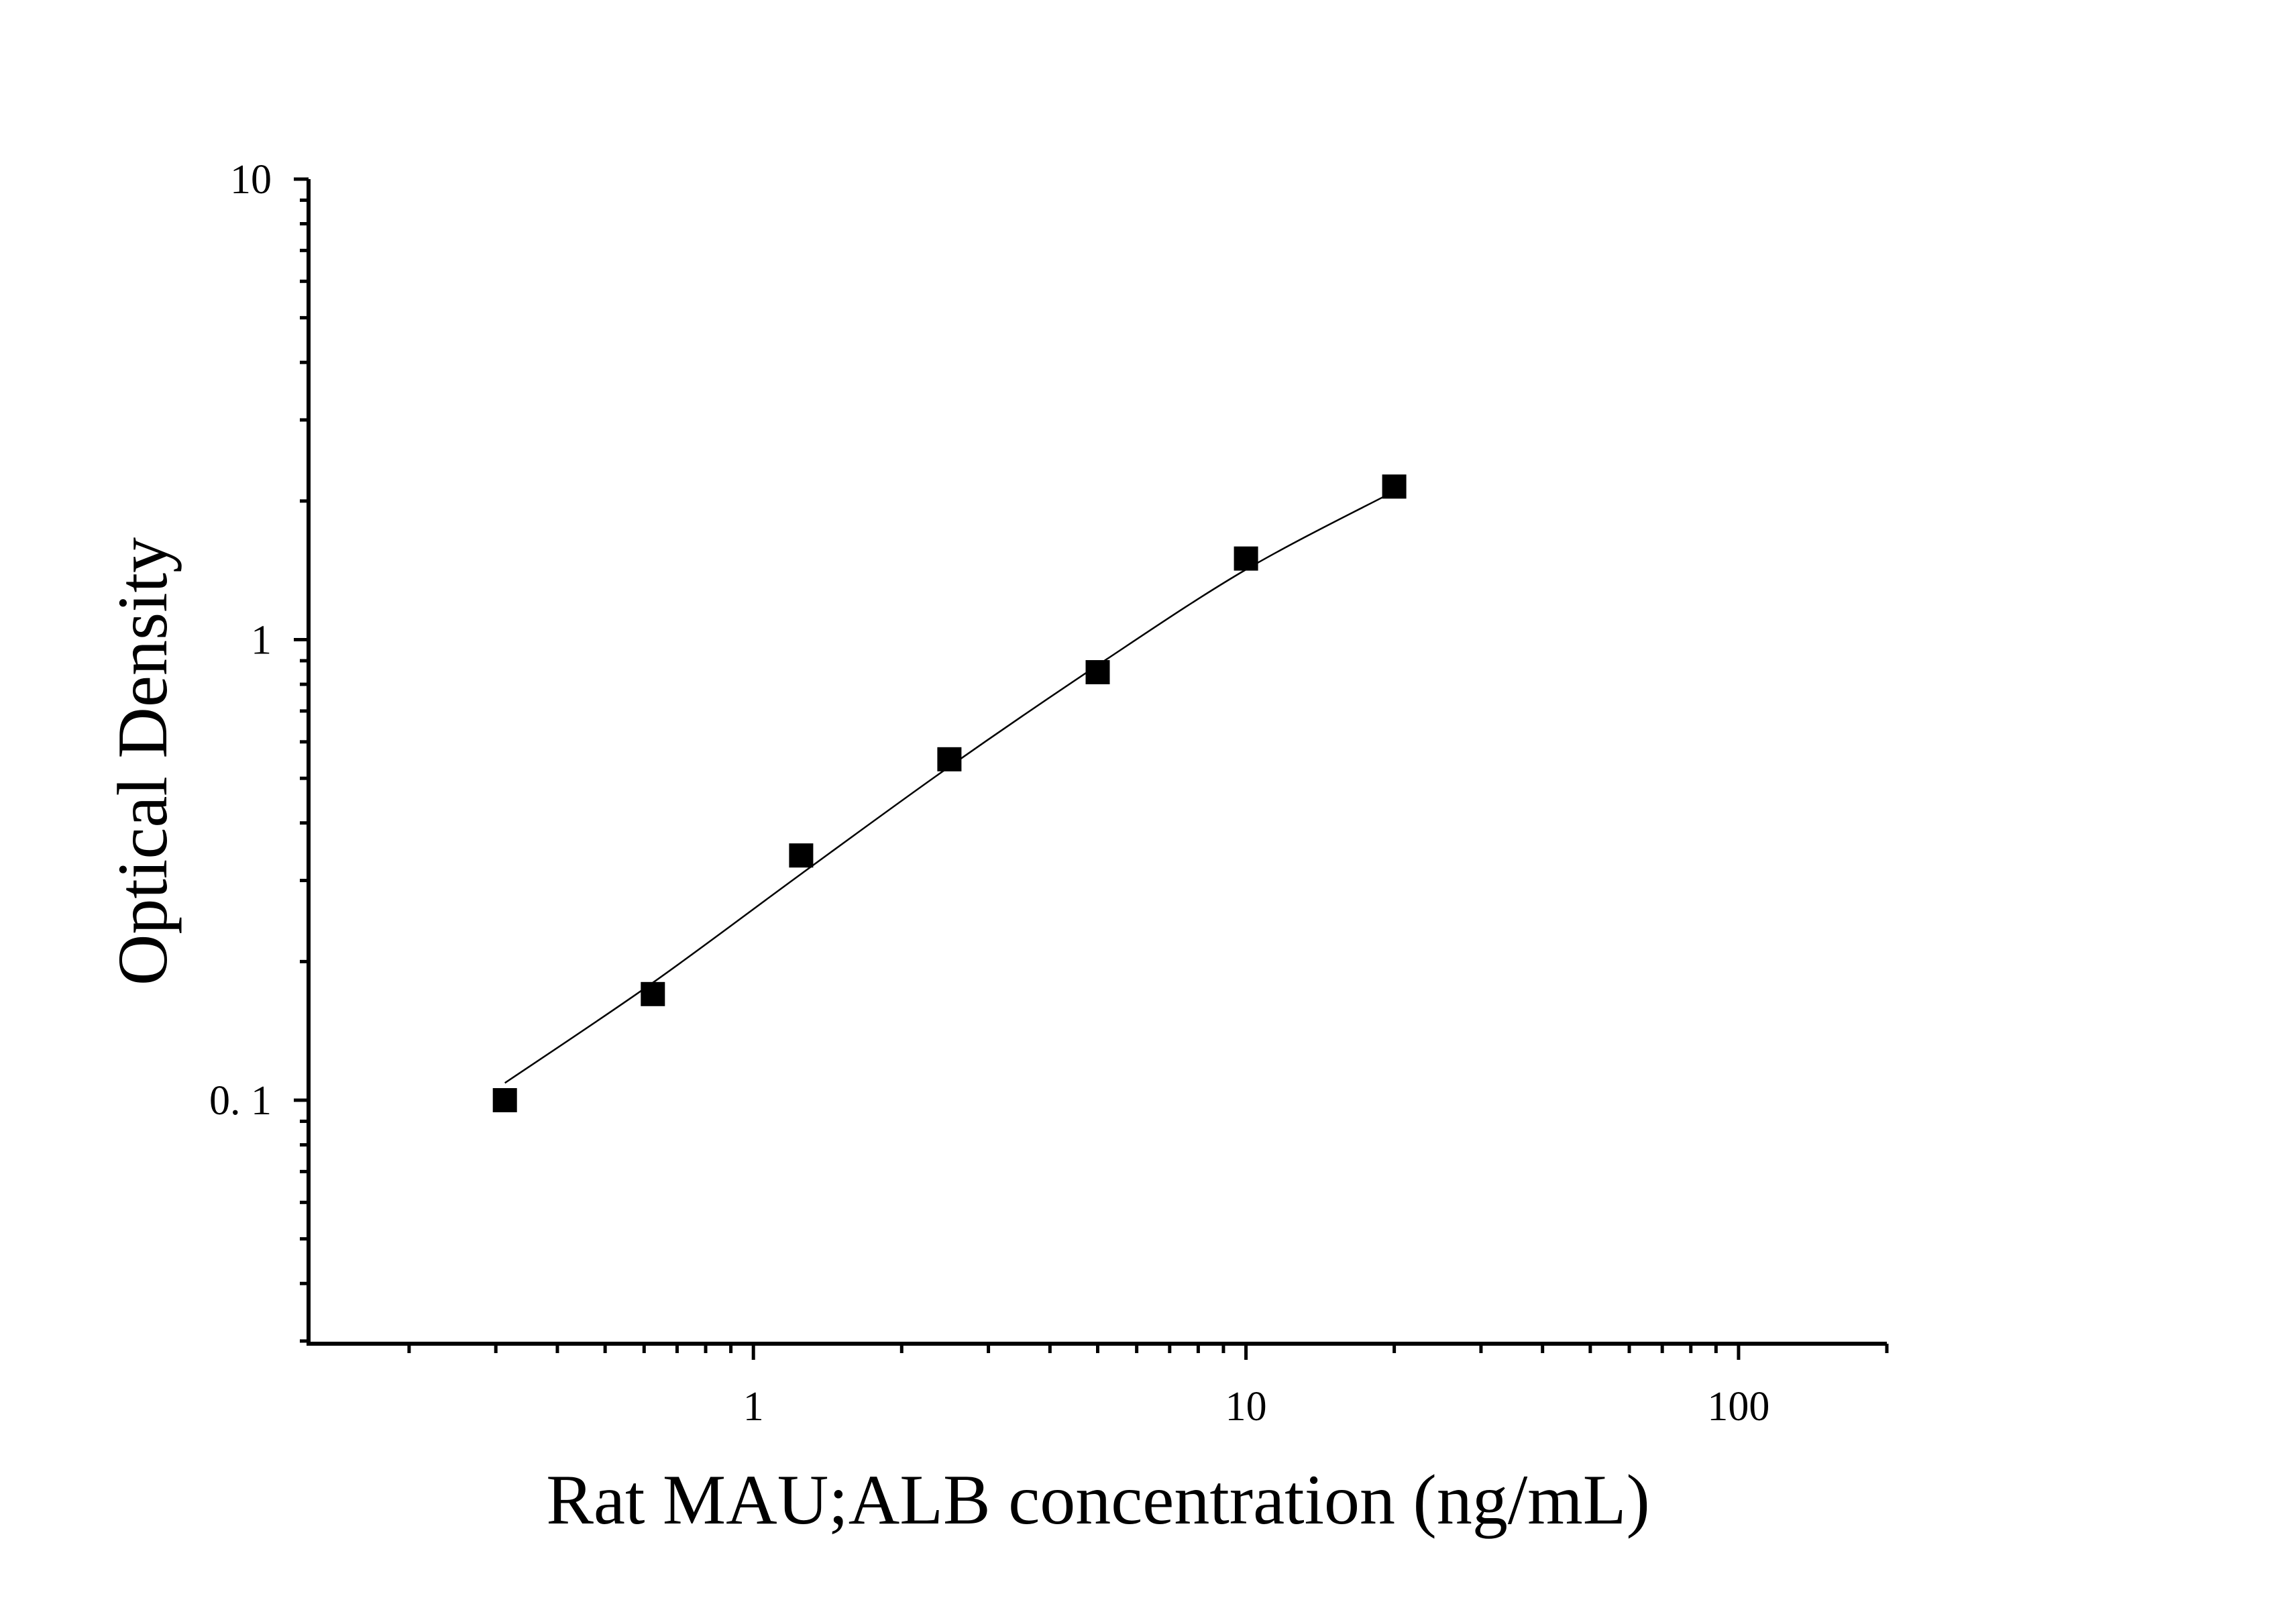 This screenshot has width=2296, height=1604. What do you see at coordinates (240, 640) in the screenshot?
I see `y-tick-labels: 0. 1 1 10` at bounding box center [240, 640].